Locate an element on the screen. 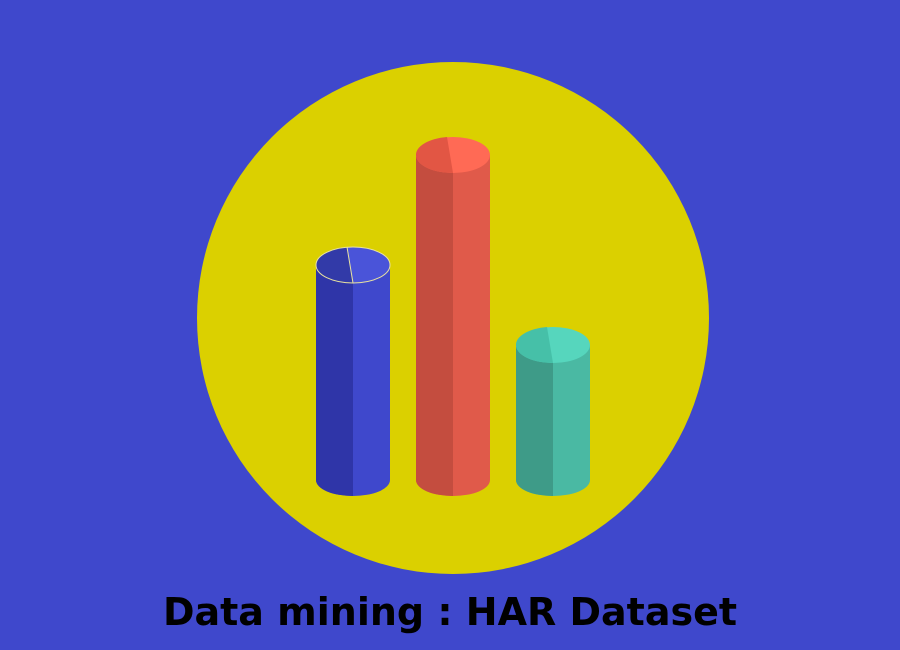  cylinder-teal is located at coordinates (552, 411).